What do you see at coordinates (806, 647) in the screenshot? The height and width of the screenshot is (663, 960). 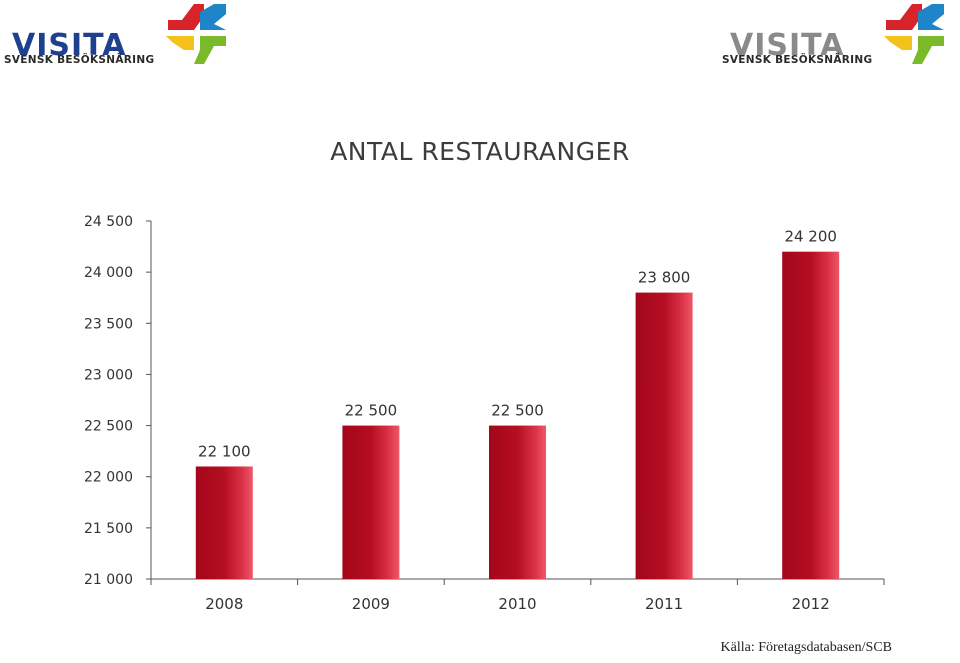 I see `source-note: Källa: Företagsdatabasen/SCB` at bounding box center [806, 647].